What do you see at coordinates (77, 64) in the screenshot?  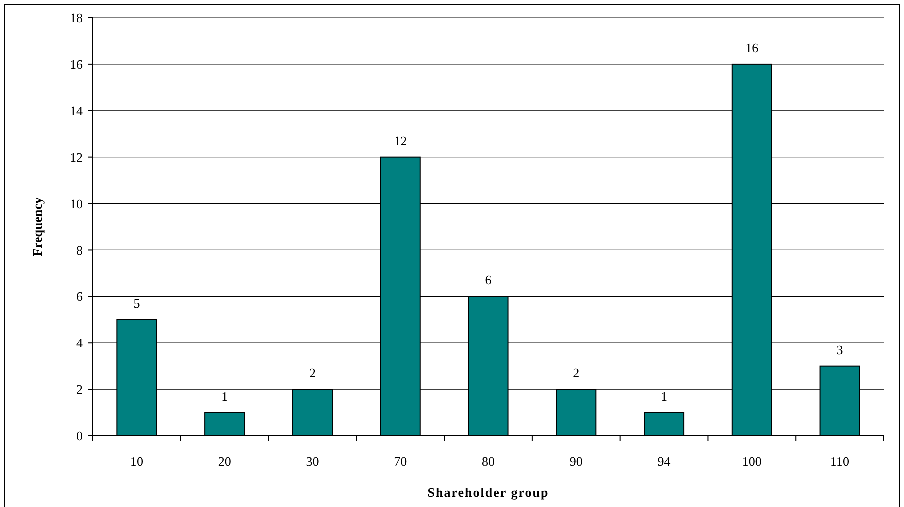 I see `y-tick-label: 16` at bounding box center [77, 64].